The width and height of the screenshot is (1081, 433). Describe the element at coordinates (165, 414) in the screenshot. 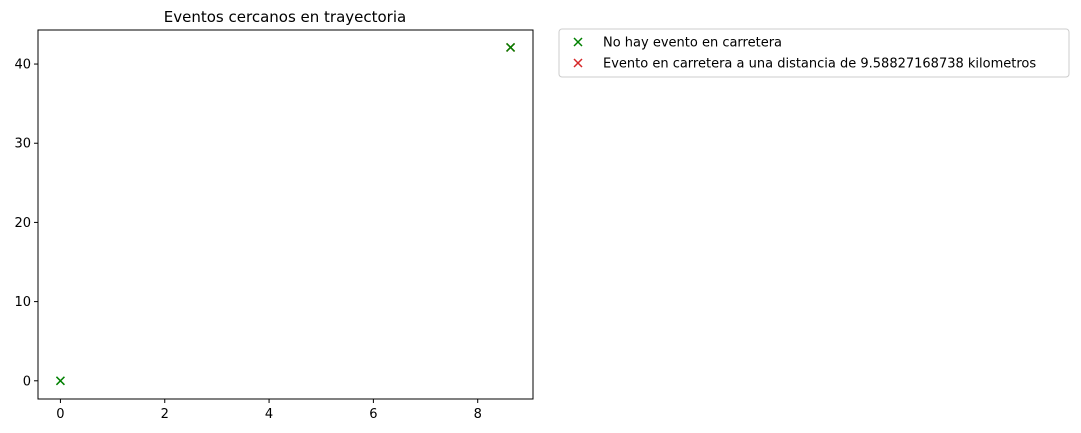

I see `x-tick-label: 2` at that location.